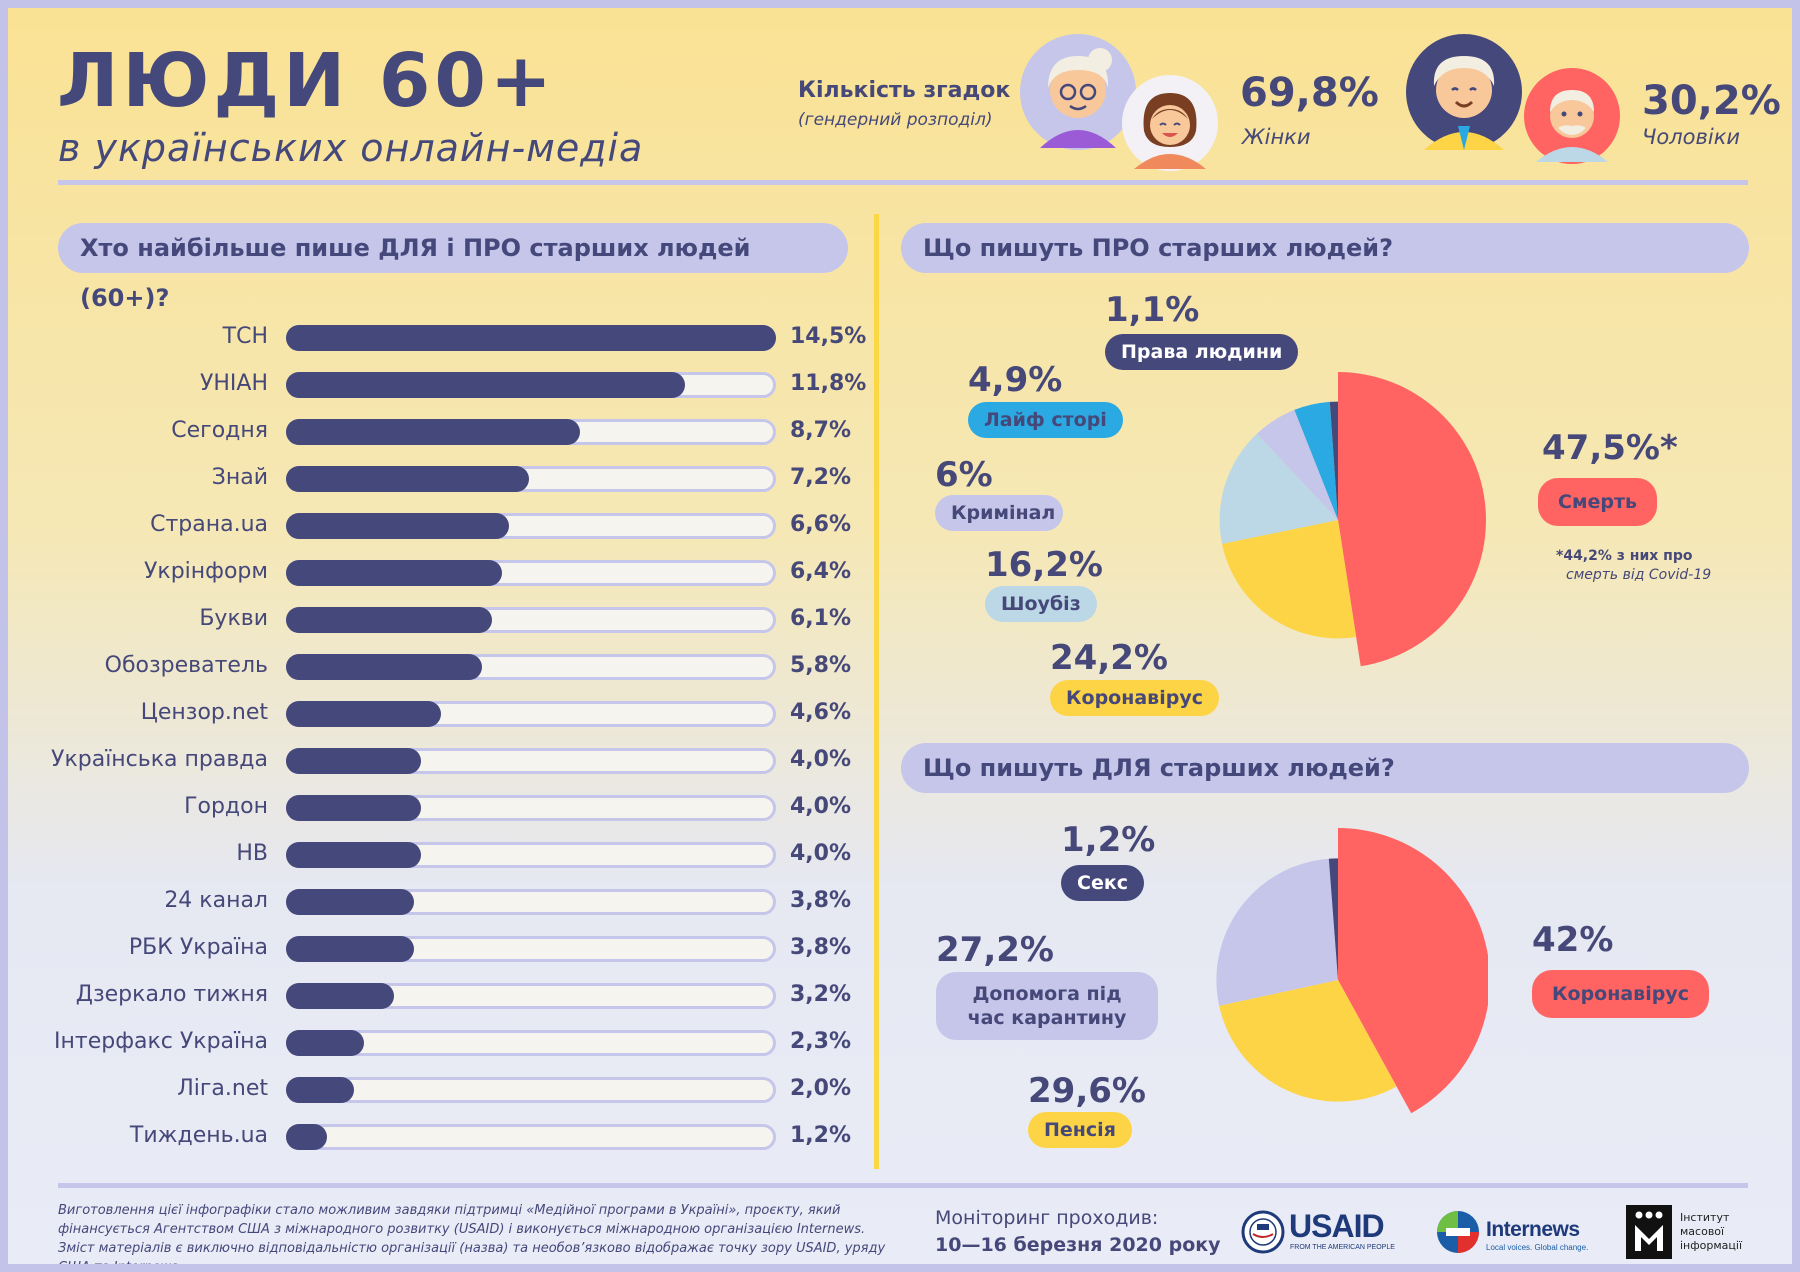 The height and width of the screenshot is (1272, 1800). What do you see at coordinates (1325, 768) in the screenshot?
I see `for-section-title: Що пишуть ДЛЯ старших людей?` at bounding box center [1325, 768].